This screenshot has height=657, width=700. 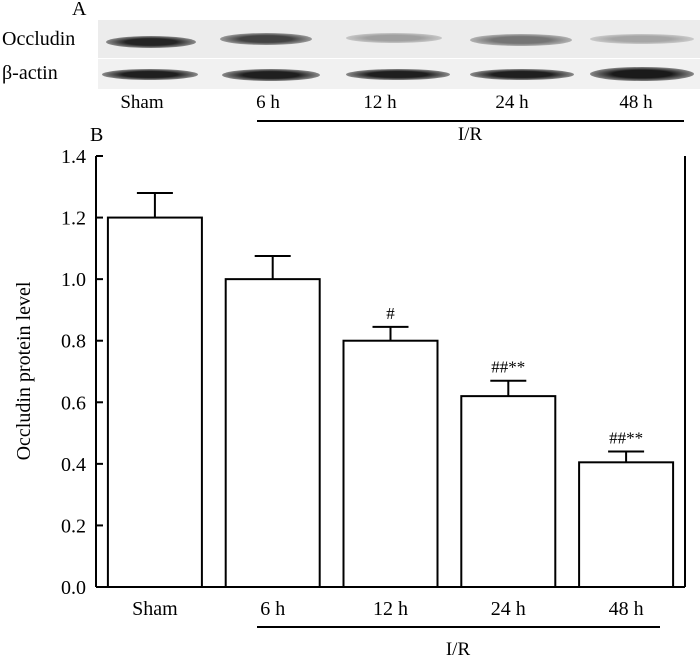 I want to click on y-tick-label: 0.4, so click(x=73, y=465).